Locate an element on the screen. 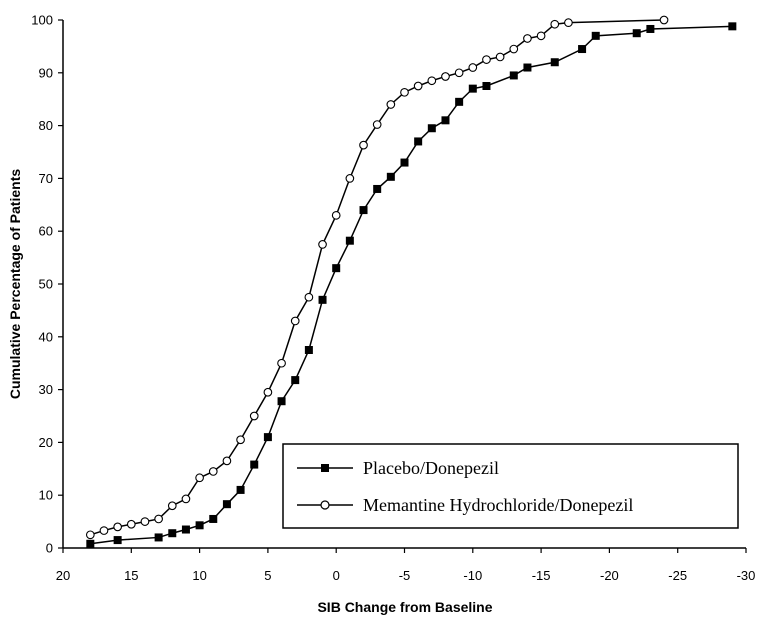 Image resolution: width=760 pixels, height=628 pixels. y-tick-label: 20 is located at coordinates (46, 442).